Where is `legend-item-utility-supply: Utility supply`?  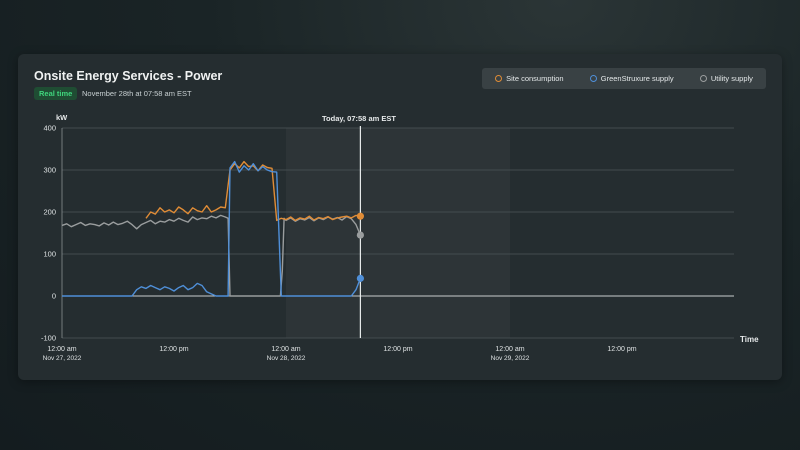
legend-item-utility-supply: Utility supply is located at coordinates (726, 78).